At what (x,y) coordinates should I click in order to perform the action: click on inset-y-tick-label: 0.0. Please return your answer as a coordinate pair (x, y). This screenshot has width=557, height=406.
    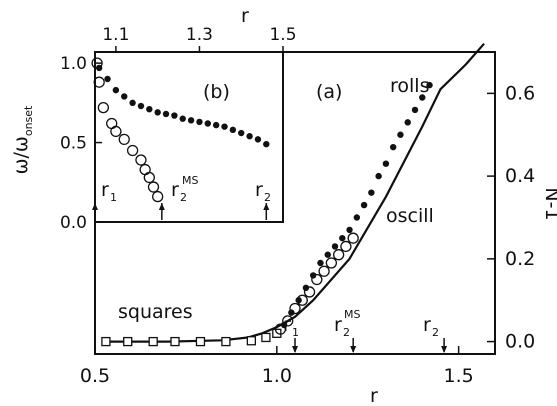
    Looking at the image, I should click on (73, 223).